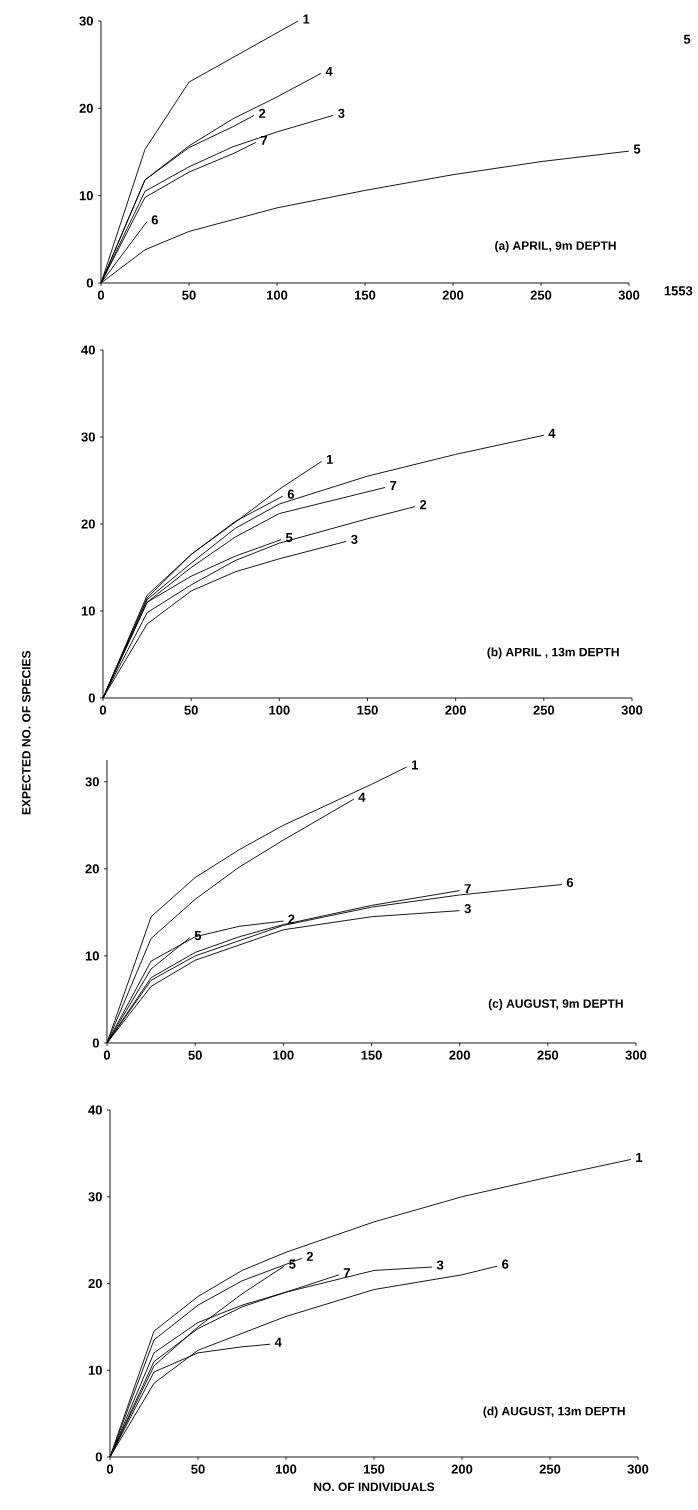  What do you see at coordinates (374, 1487) in the screenshot?
I see `x-axis-title: NO. OF INDIVIDUALS` at bounding box center [374, 1487].